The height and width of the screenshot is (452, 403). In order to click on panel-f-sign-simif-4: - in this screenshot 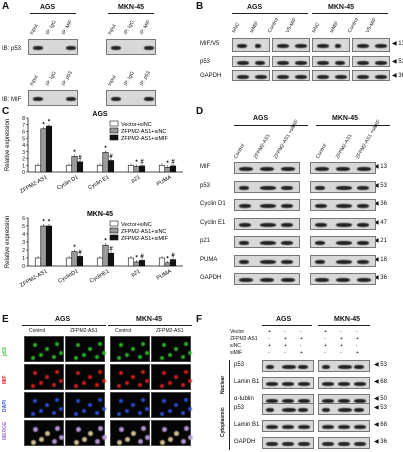, I will do `click(341, 353)`.